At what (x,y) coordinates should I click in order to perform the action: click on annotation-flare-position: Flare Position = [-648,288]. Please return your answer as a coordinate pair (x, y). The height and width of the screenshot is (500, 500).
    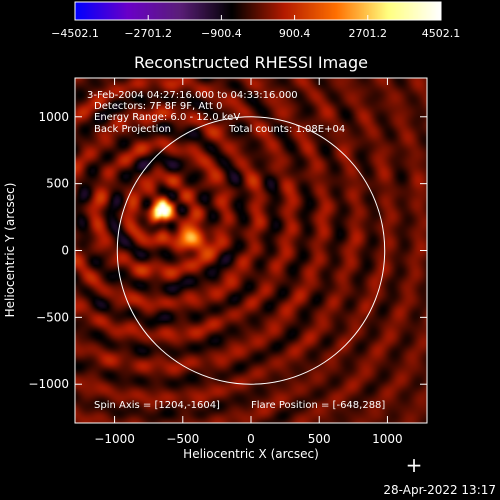
    Looking at the image, I should click on (318, 405).